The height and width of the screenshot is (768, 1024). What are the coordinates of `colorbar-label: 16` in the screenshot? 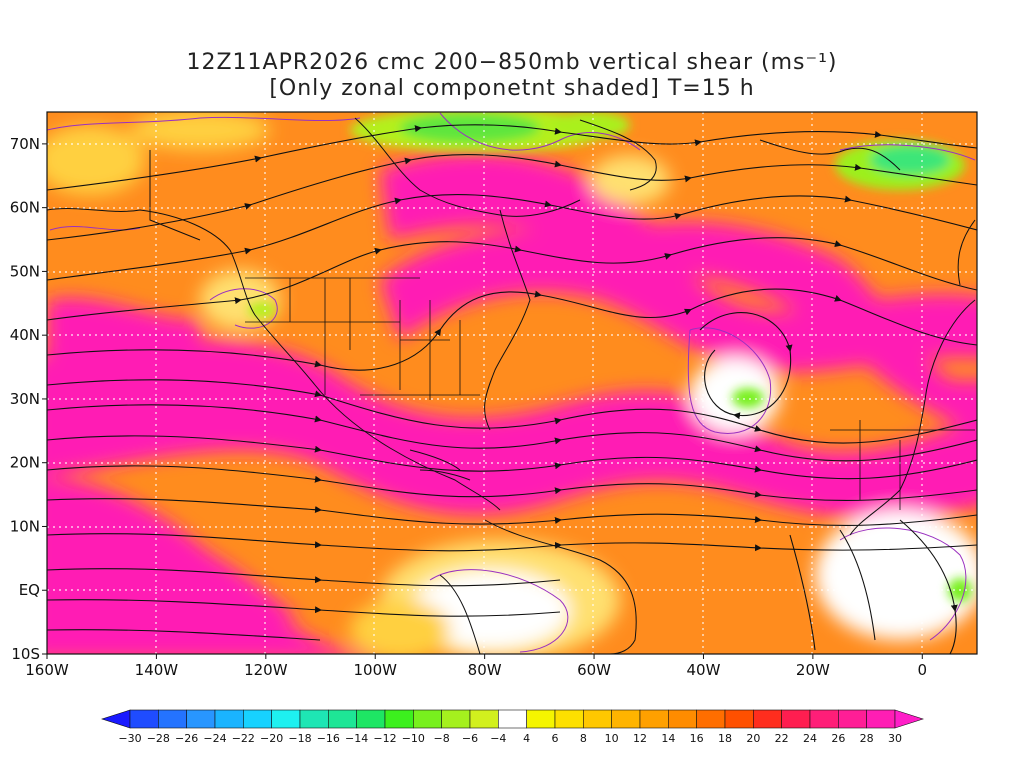 It's located at (697, 738).